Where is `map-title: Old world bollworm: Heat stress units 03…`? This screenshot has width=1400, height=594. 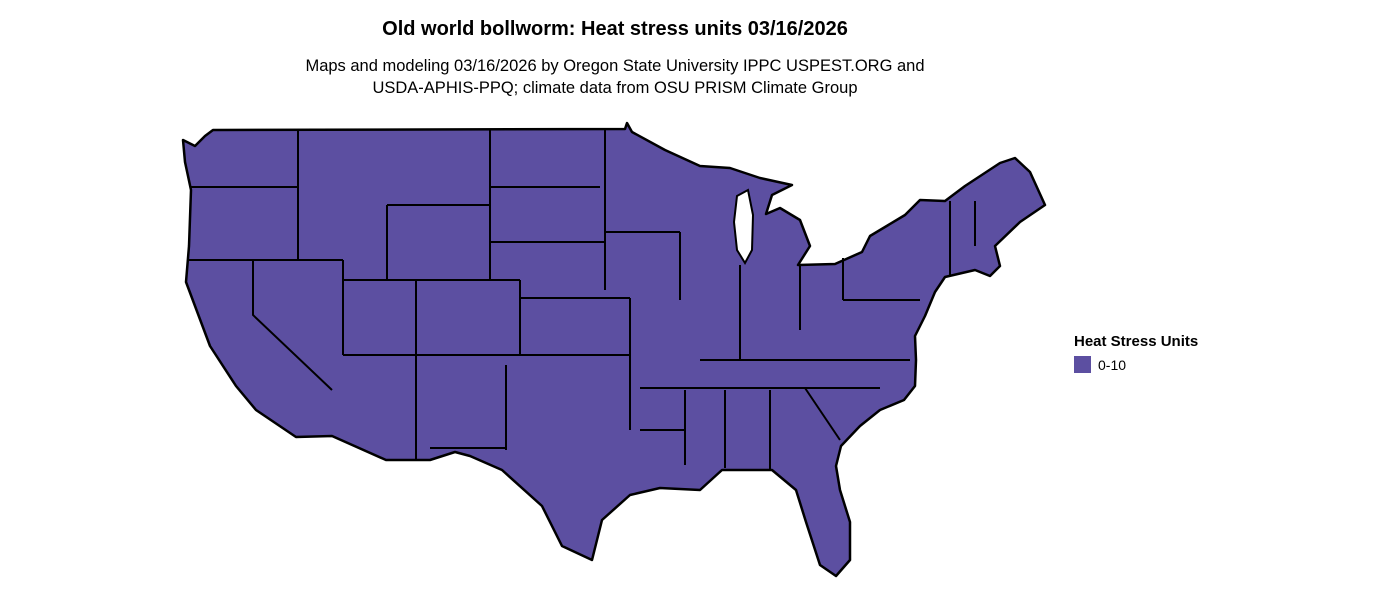 map-title: Old world bollworm: Heat stress units 03… is located at coordinates (615, 29).